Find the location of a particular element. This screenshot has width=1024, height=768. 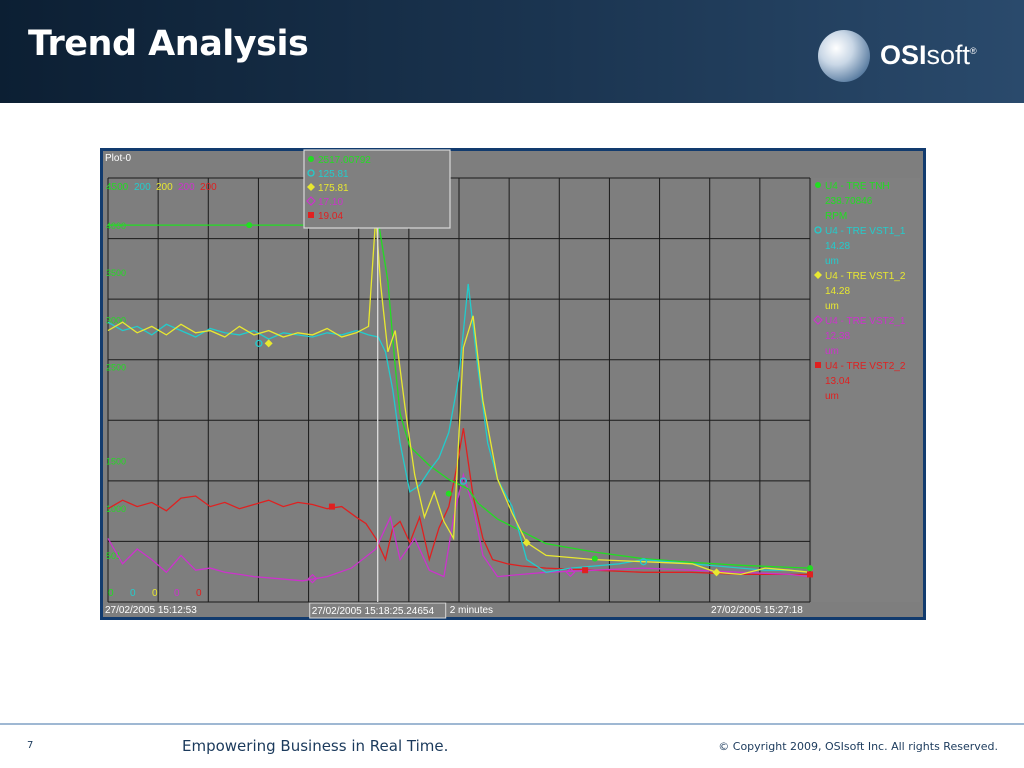

y-tick-label: 3000 is located at coordinates (116, 320).